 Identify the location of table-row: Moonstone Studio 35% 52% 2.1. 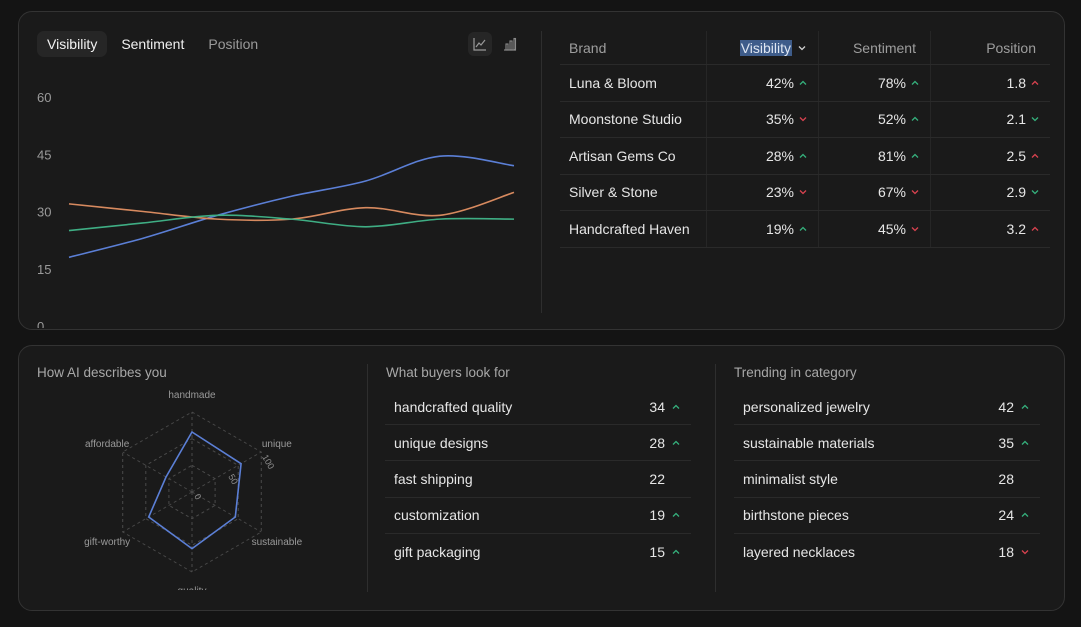
(805, 119).